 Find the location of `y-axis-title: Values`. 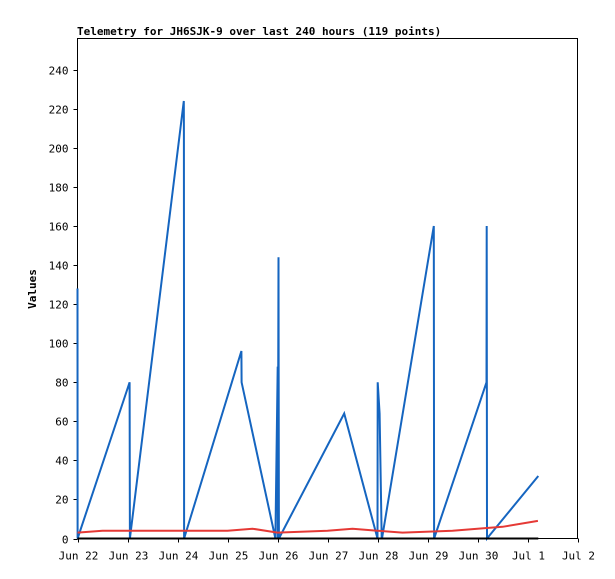

y-axis-title: Values is located at coordinates (32, 289).